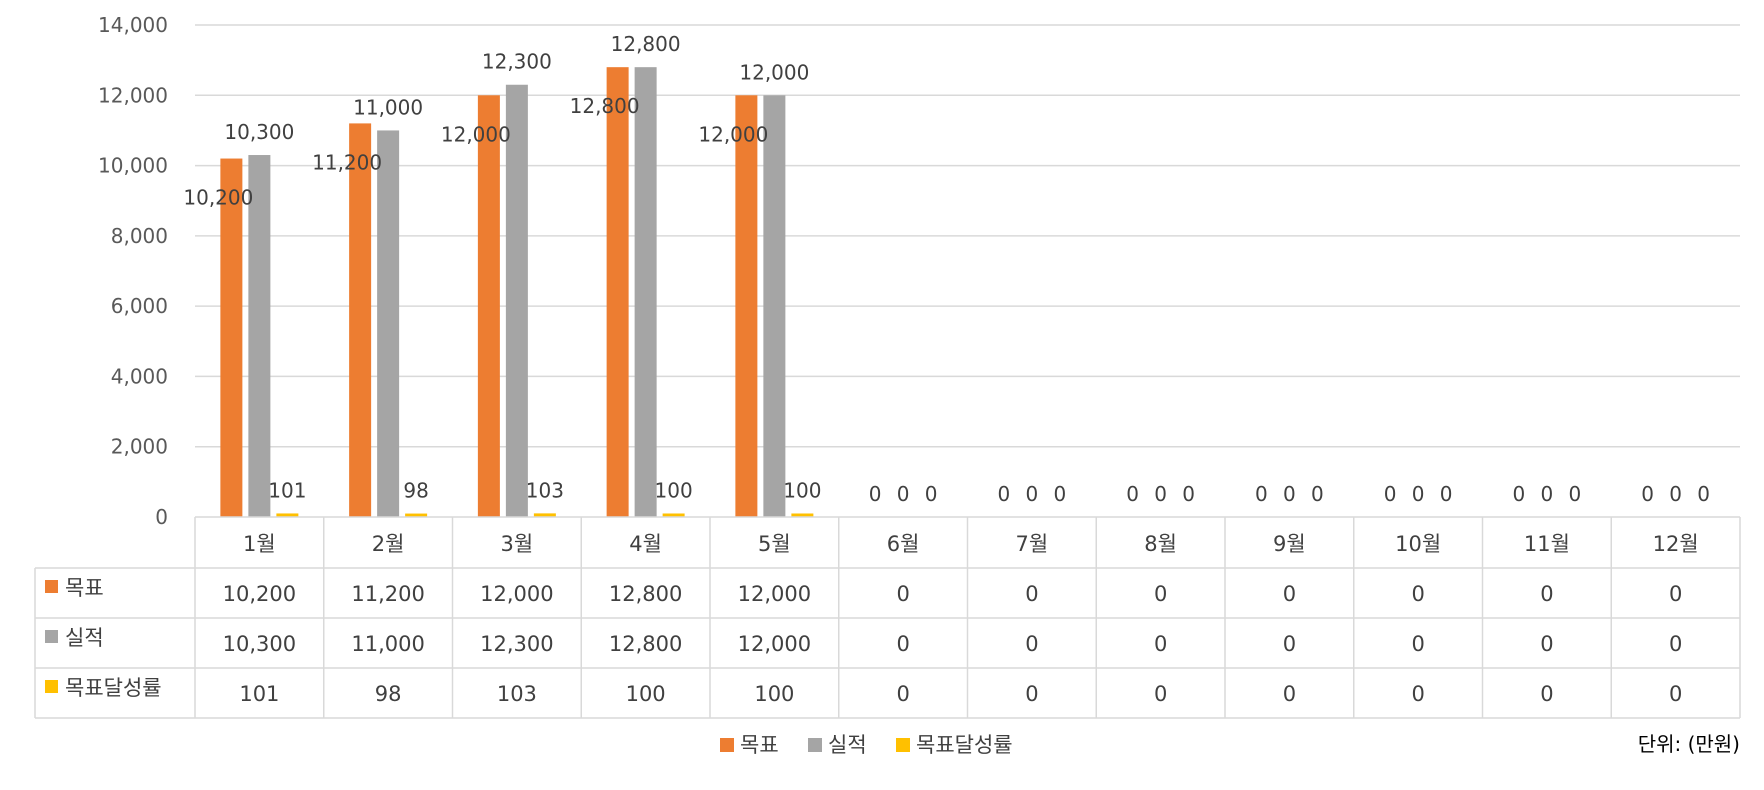 Image resolution: width=1764 pixels, height=790 pixels. Describe the element at coordinates (964, 745) in the screenshot. I see `legend-label: 목표달성률` at that location.